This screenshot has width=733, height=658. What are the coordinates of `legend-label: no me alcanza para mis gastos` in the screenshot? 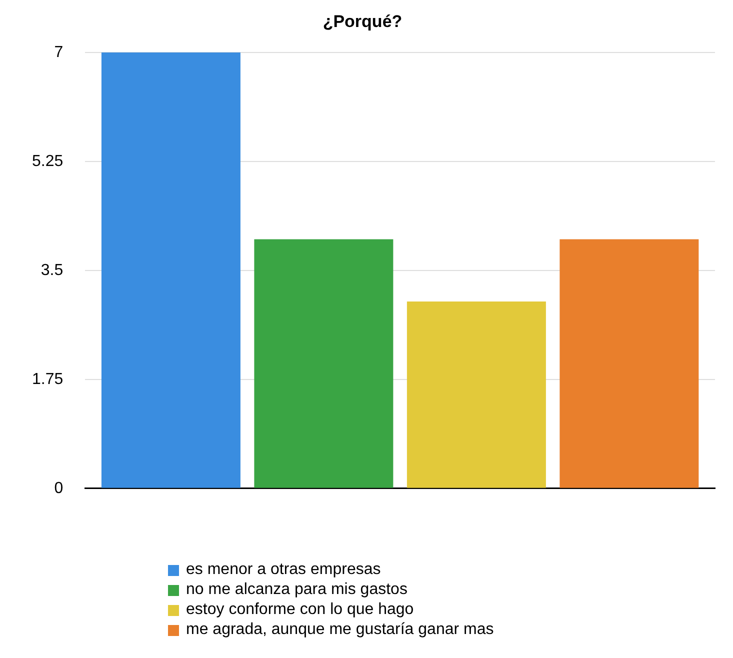 It's located at (297, 590).